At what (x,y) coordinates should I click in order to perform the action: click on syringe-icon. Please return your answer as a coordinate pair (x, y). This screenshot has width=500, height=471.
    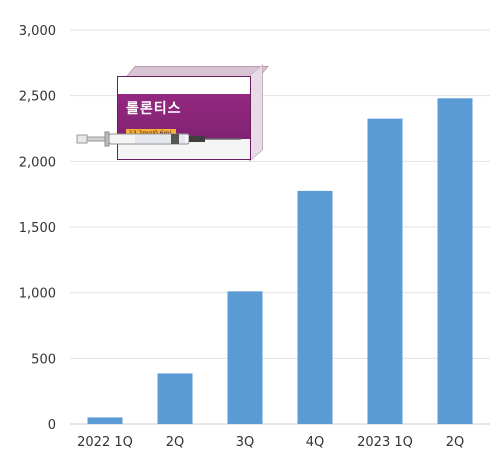
    Looking at the image, I should click on (158, 139).